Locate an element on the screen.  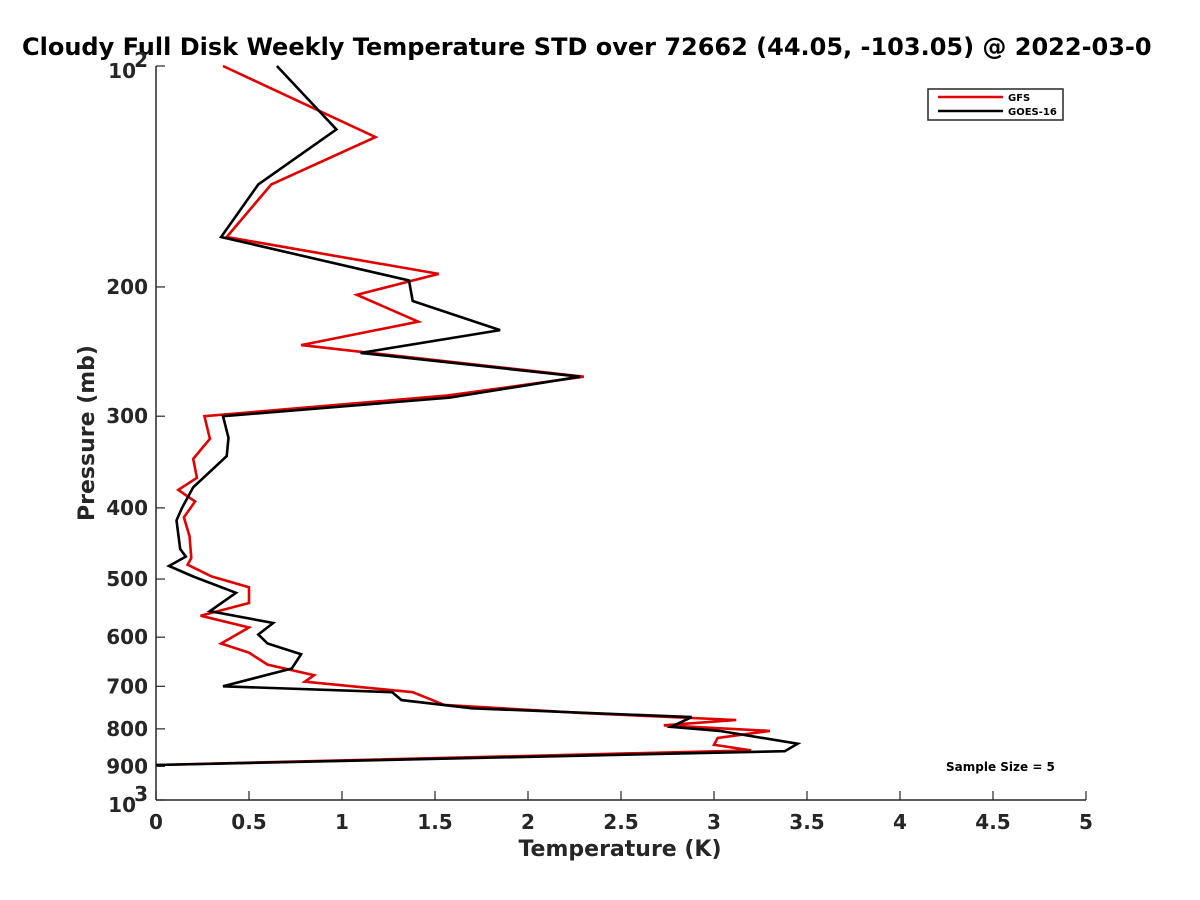
x-tick-label: 1.5 is located at coordinates (434, 822).